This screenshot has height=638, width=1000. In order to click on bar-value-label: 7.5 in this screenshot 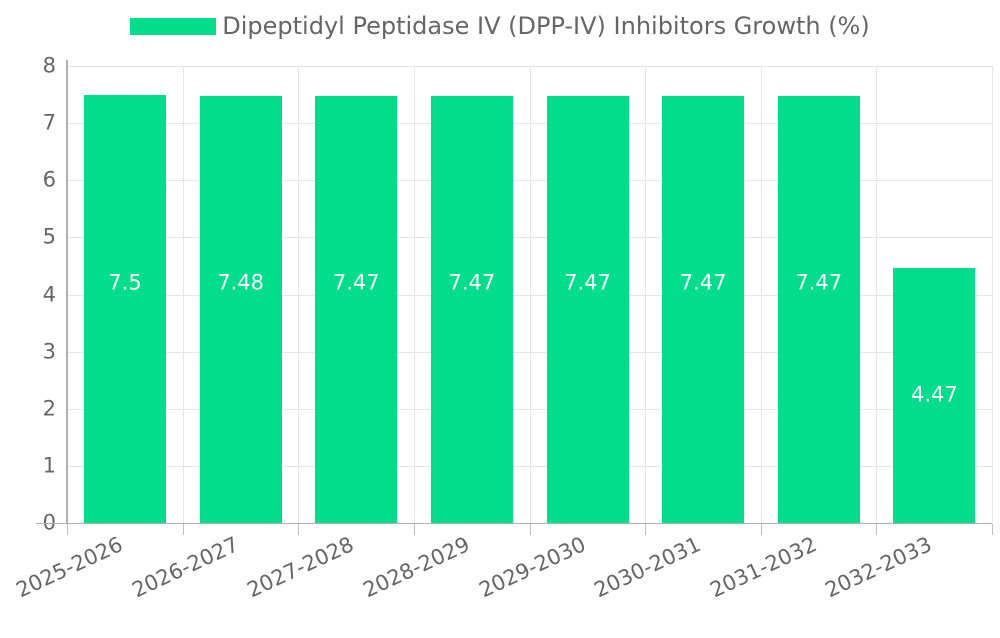, I will do `click(125, 282)`.